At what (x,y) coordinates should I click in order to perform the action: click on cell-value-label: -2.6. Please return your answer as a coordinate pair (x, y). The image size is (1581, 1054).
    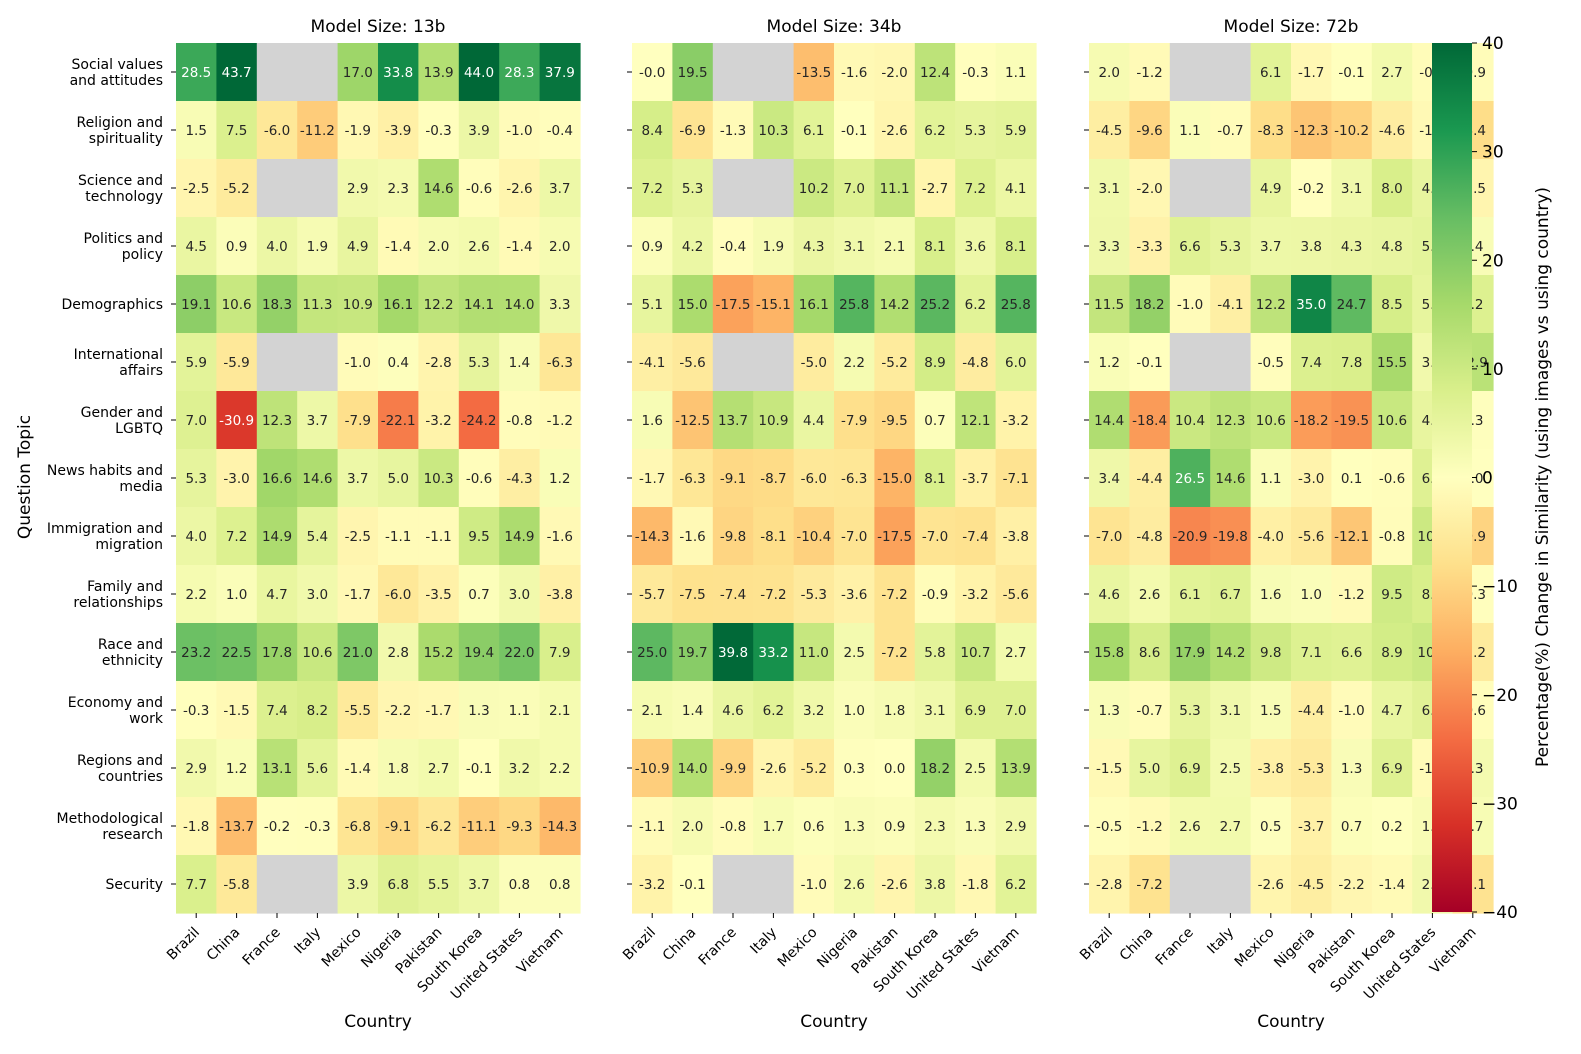
    Looking at the image, I should click on (773, 769).